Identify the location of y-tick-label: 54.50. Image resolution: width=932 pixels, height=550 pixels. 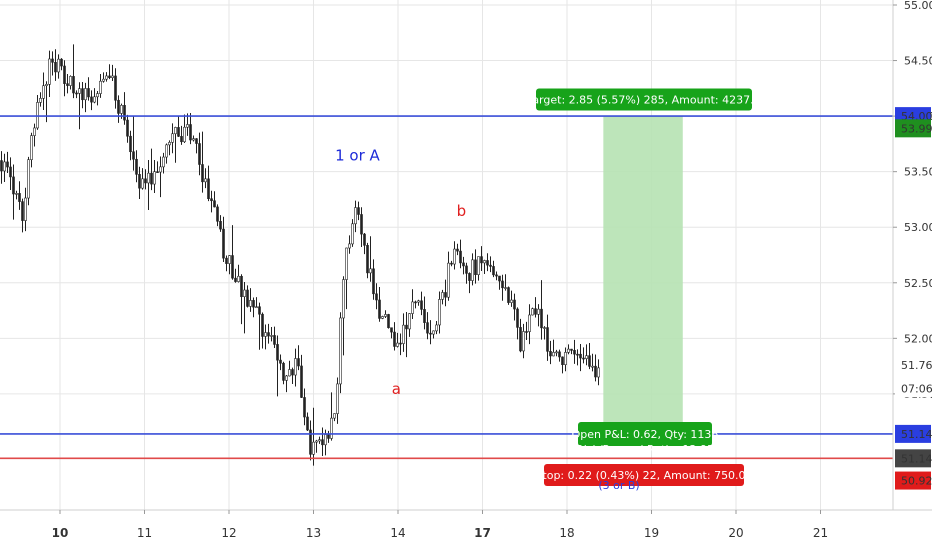
(918, 61).